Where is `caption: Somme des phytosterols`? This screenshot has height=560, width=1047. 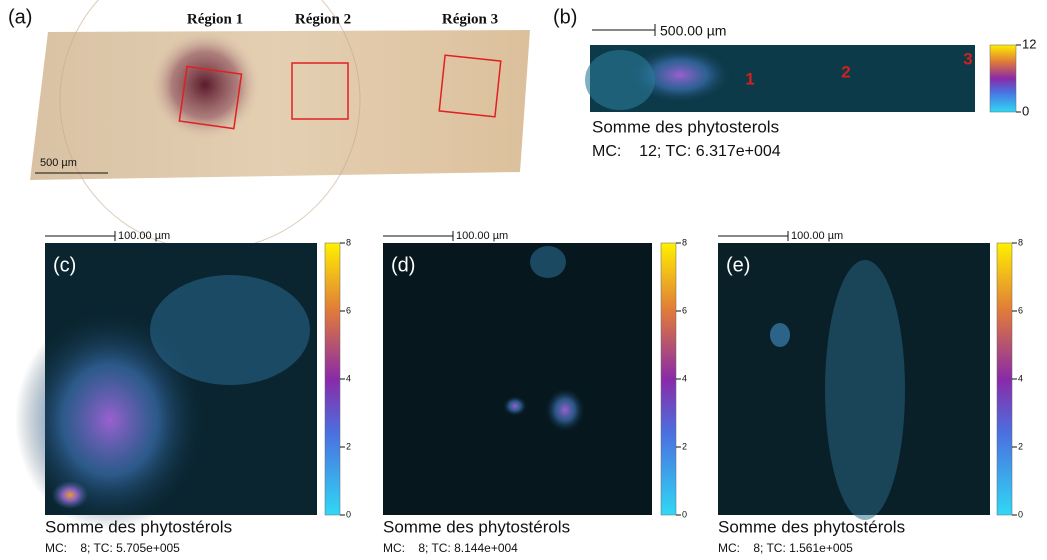
caption: Somme des phytosterols is located at coordinates (685, 126).